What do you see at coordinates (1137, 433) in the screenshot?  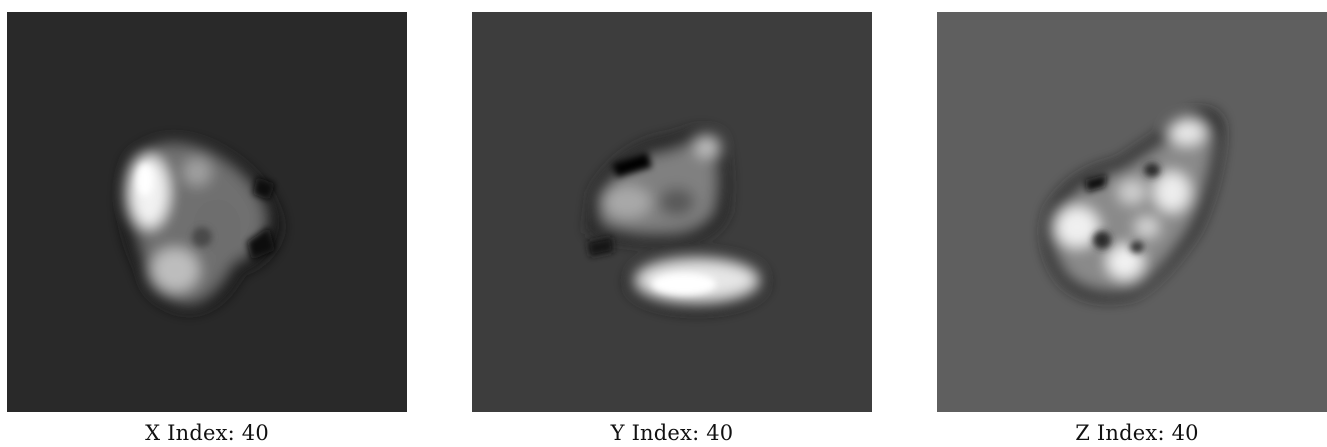 I see `caption-z-index: Z Index: 40` at bounding box center [1137, 433].